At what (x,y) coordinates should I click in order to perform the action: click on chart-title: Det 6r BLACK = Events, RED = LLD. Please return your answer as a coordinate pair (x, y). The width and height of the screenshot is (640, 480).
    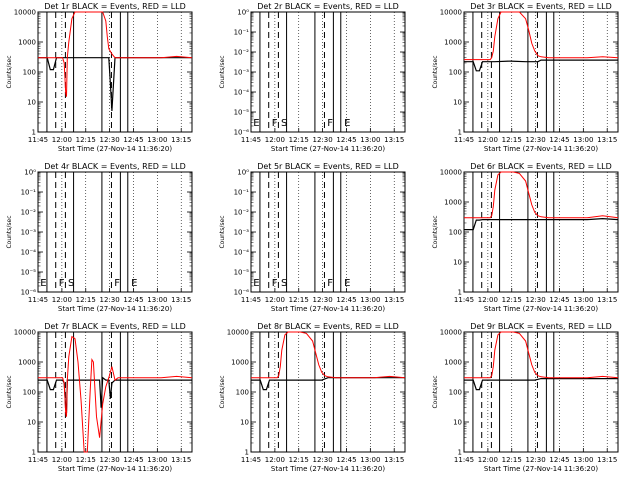
    Looking at the image, I should click on (541, 166).